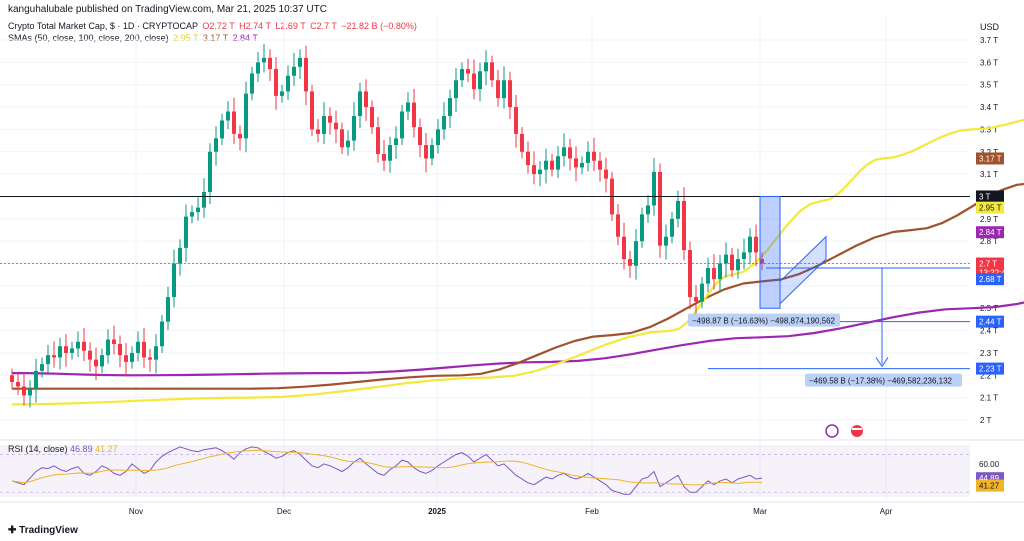  Describe the element at coordinates (989, 353) in the screenshot. I see `y-tick-label: 2.3 T` at that location.